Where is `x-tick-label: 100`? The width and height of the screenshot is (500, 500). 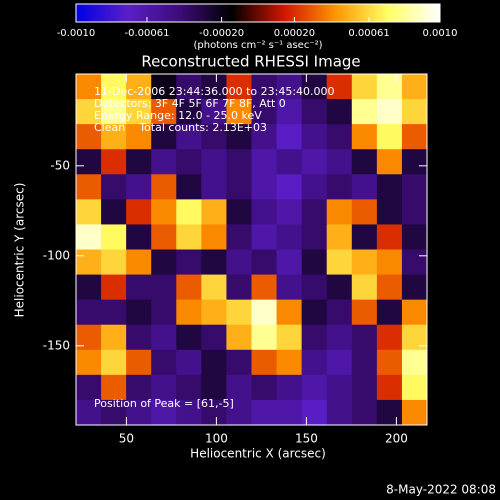
x-tick-label: 100 is located at coordinates (216, 439).